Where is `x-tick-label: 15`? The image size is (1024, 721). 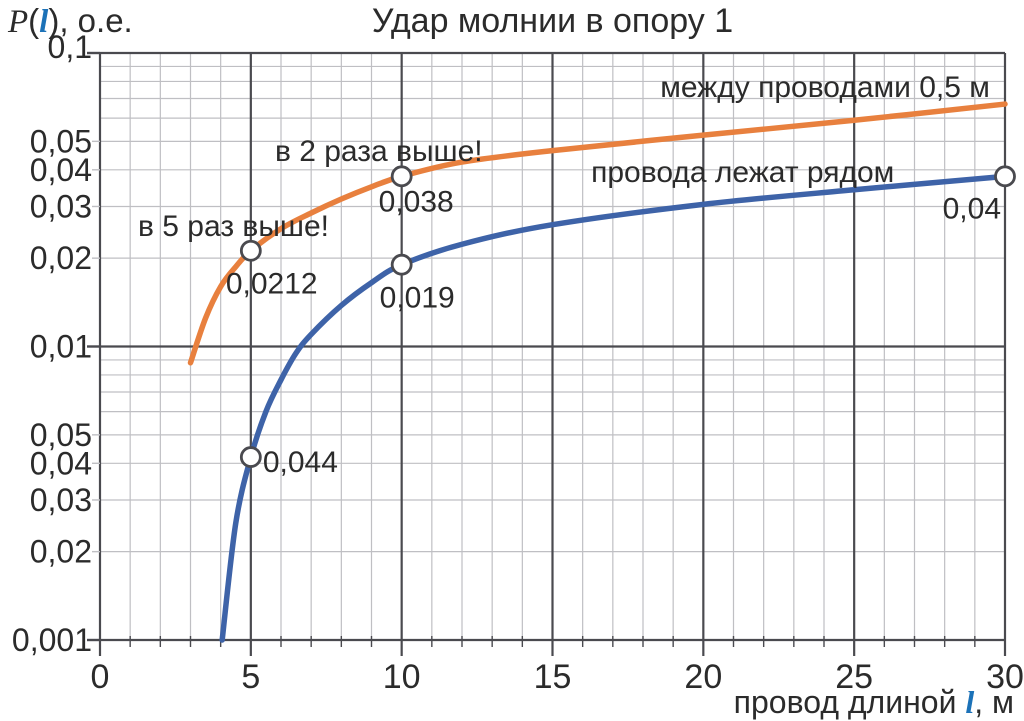 x-tick-label: 15 is located at coordinates (553, 677).